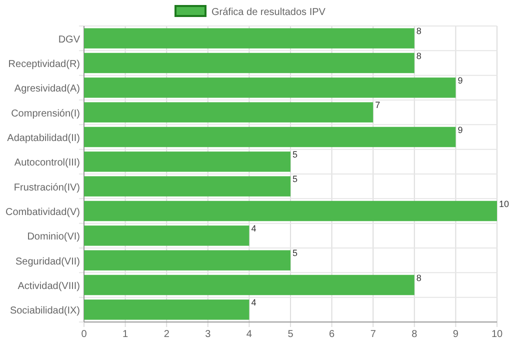 The height and width of the screenshot is (344, 511). Describe the element at coordinates (43, 212) in the screenshot. I see `y-tick-label: Combatividad(V)` at that location.